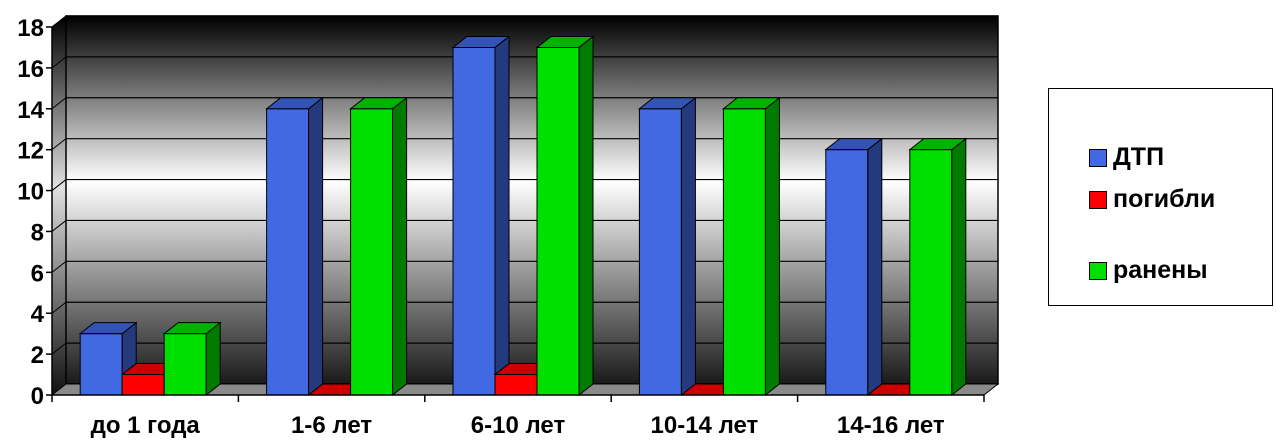  Describe the element at coordinates (37, 232) in the screenshot. I see `y-tick-label: 8` at that location.